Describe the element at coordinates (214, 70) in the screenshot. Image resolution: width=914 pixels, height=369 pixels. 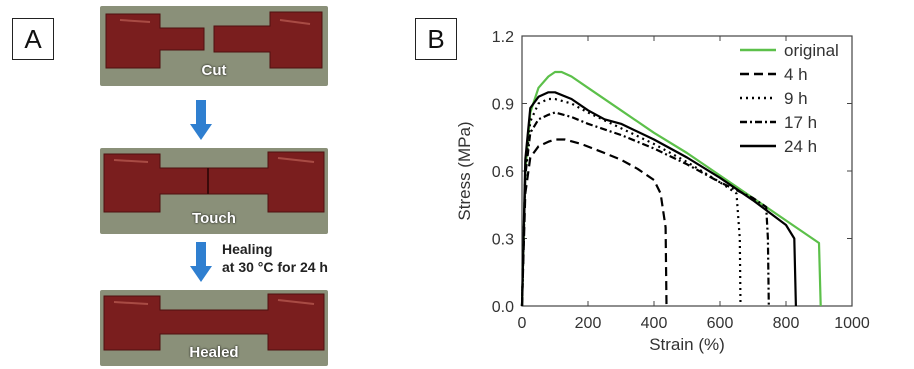
I see `cut-caption: Cut` at that location.